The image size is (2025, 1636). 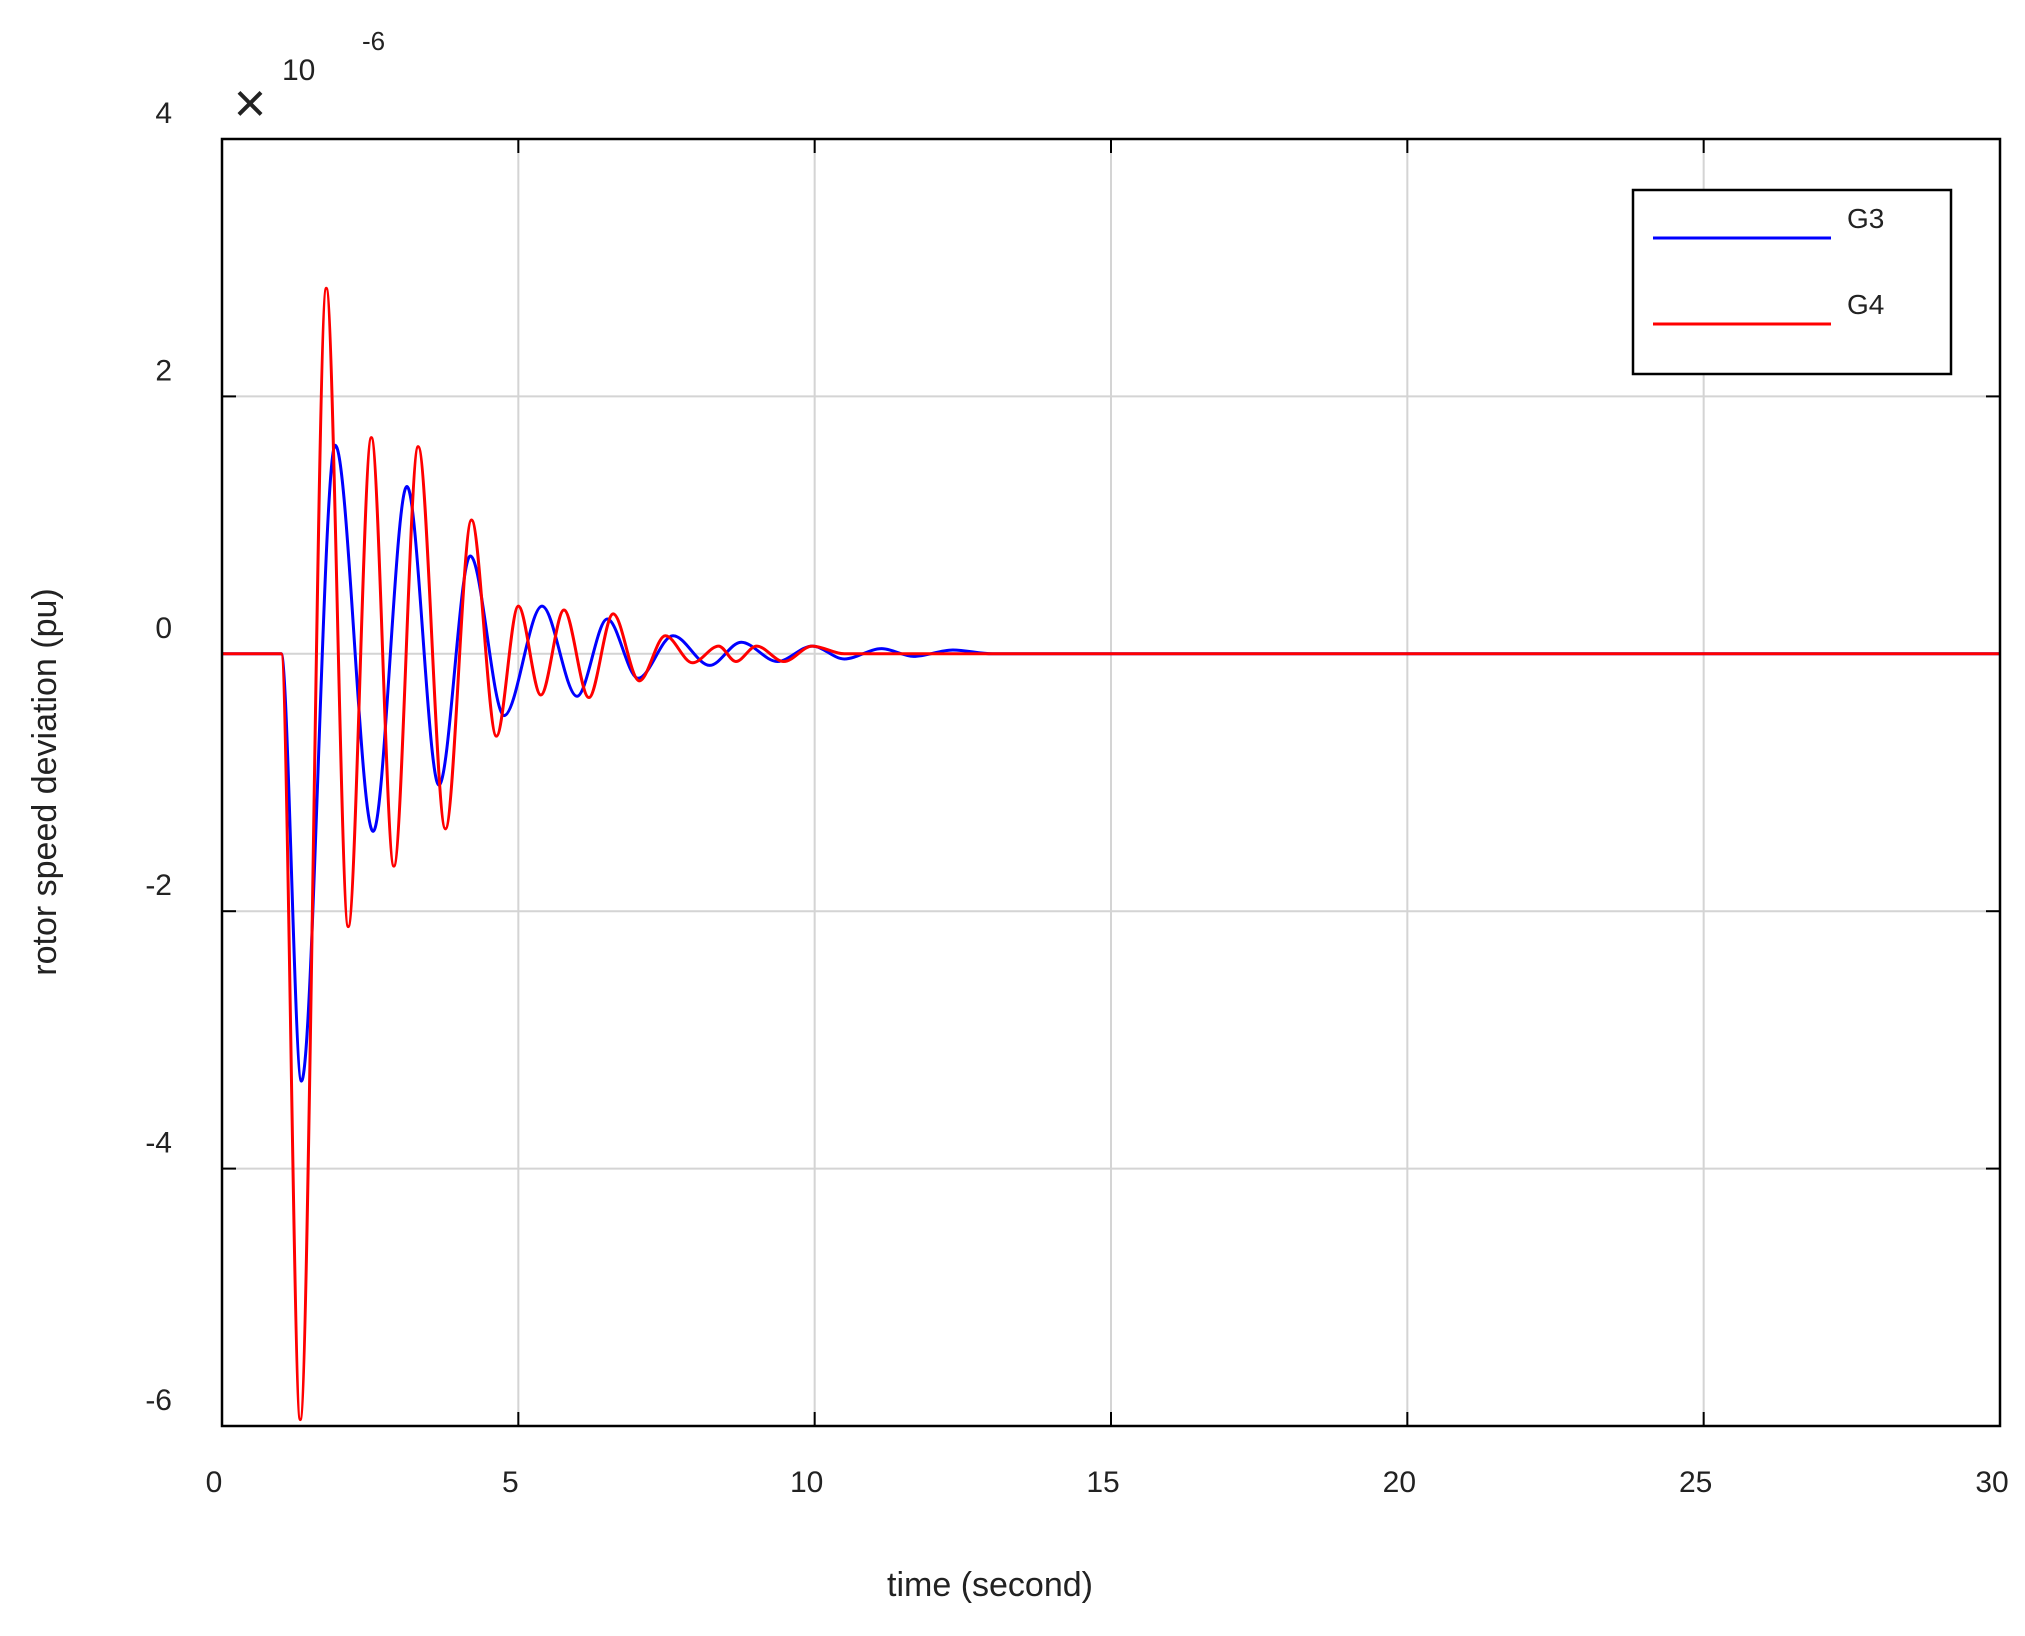 I want to click on x-tick-label: 5, so click(x=510, y=1482).